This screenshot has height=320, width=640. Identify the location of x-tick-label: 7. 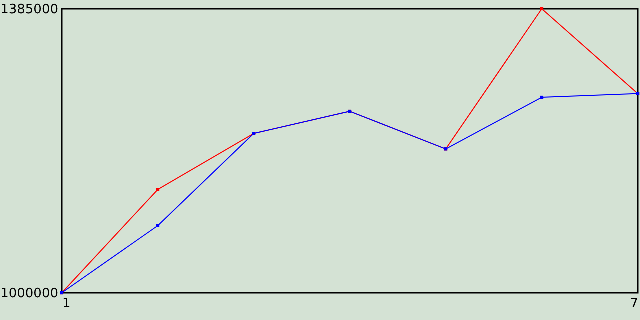
(634, 304).